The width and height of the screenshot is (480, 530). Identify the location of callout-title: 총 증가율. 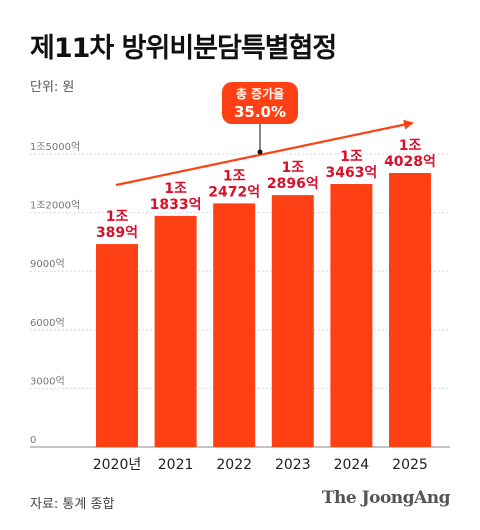
(260, 93).